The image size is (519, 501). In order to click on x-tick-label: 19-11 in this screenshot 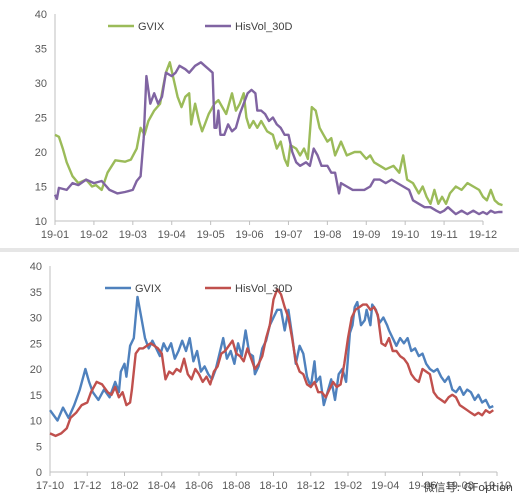, I will do `click(443, 235)`.